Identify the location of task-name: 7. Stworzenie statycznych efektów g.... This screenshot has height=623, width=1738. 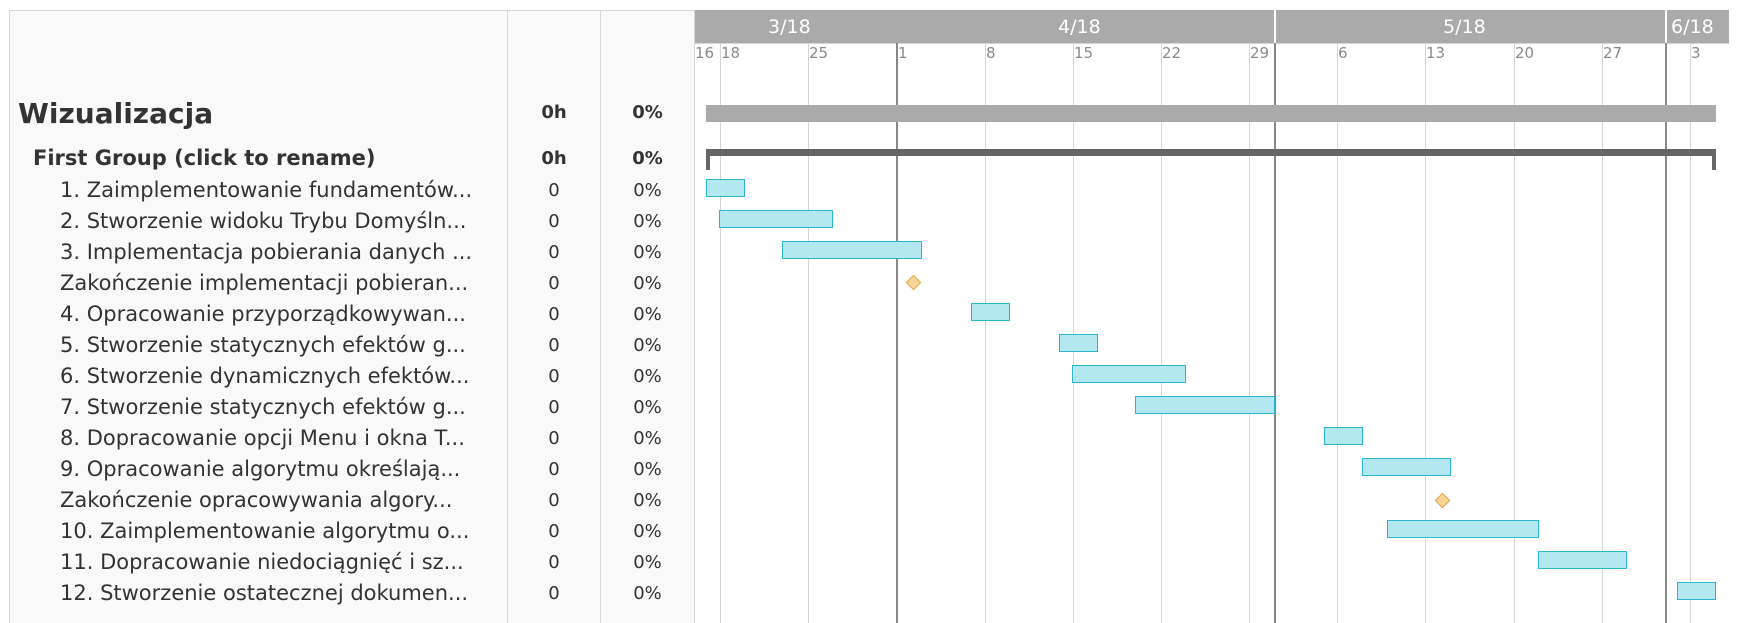
(263, 407).